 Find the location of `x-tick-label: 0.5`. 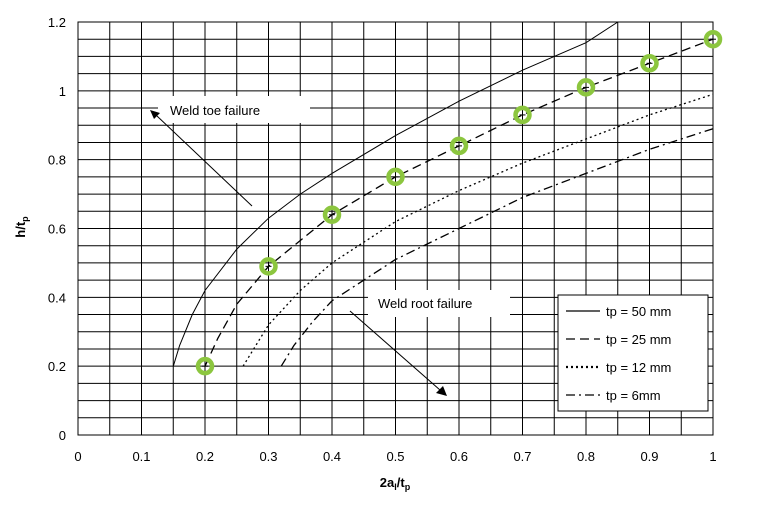

x-tick-label: 0.5 is located at coordinates (395, 456).